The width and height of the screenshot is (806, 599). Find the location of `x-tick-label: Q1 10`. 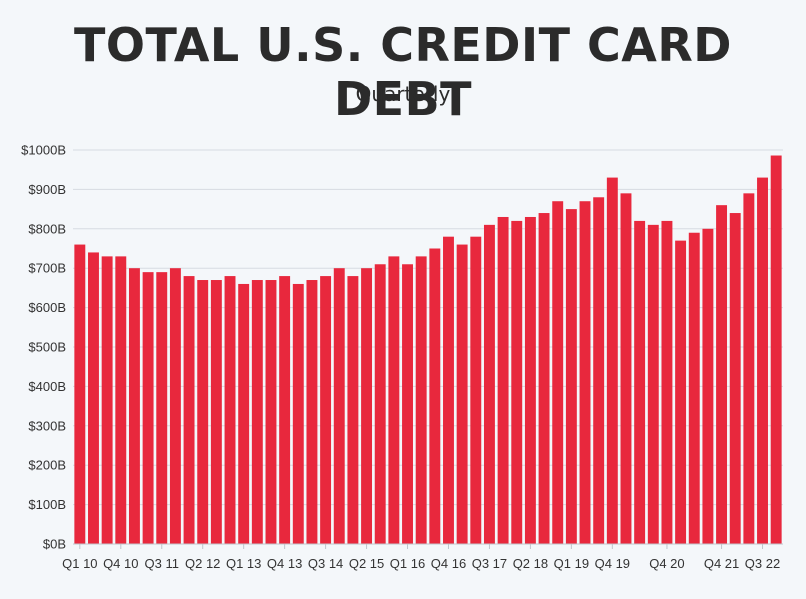

x-tick-label: Q1 10 is located at coordinates (79, 563).